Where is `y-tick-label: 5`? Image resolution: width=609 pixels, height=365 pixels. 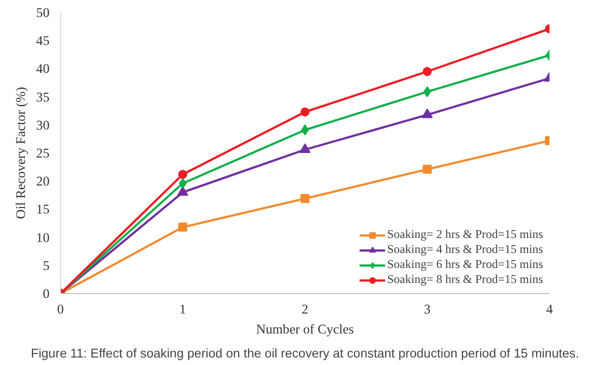
y-tick-label: 5 is located at coordinates (46, 265).